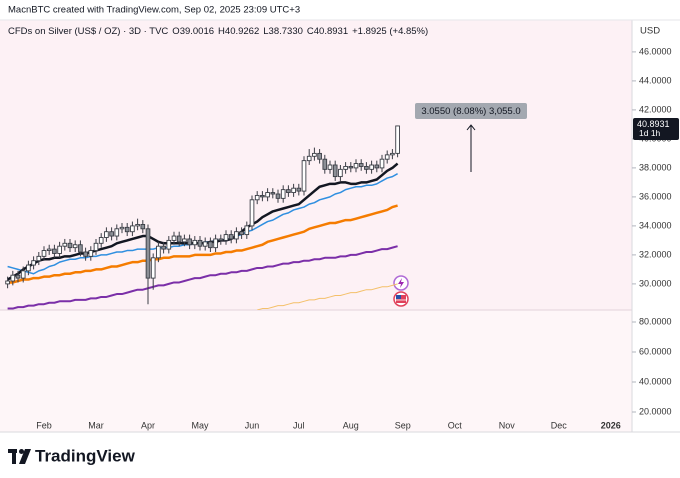 This screenshot has width=680, height=478. Describe the element at coordinates (265, 31) in the screenshot. I see `ohlc-label: L` at that location.